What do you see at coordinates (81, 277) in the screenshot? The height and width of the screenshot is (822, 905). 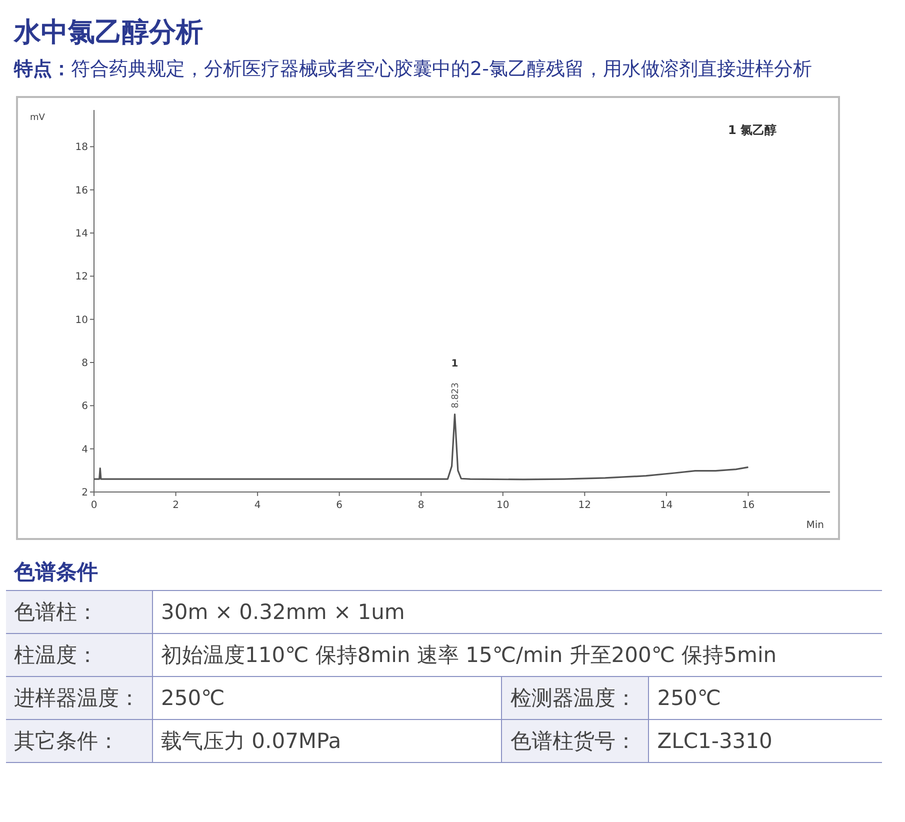 I see `y-tick-label: 12` at bounding box center [81, 277].